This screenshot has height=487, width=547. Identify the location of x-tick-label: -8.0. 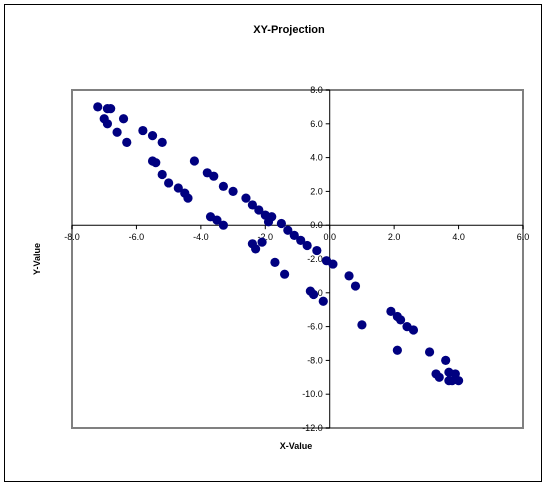
(72, 237).